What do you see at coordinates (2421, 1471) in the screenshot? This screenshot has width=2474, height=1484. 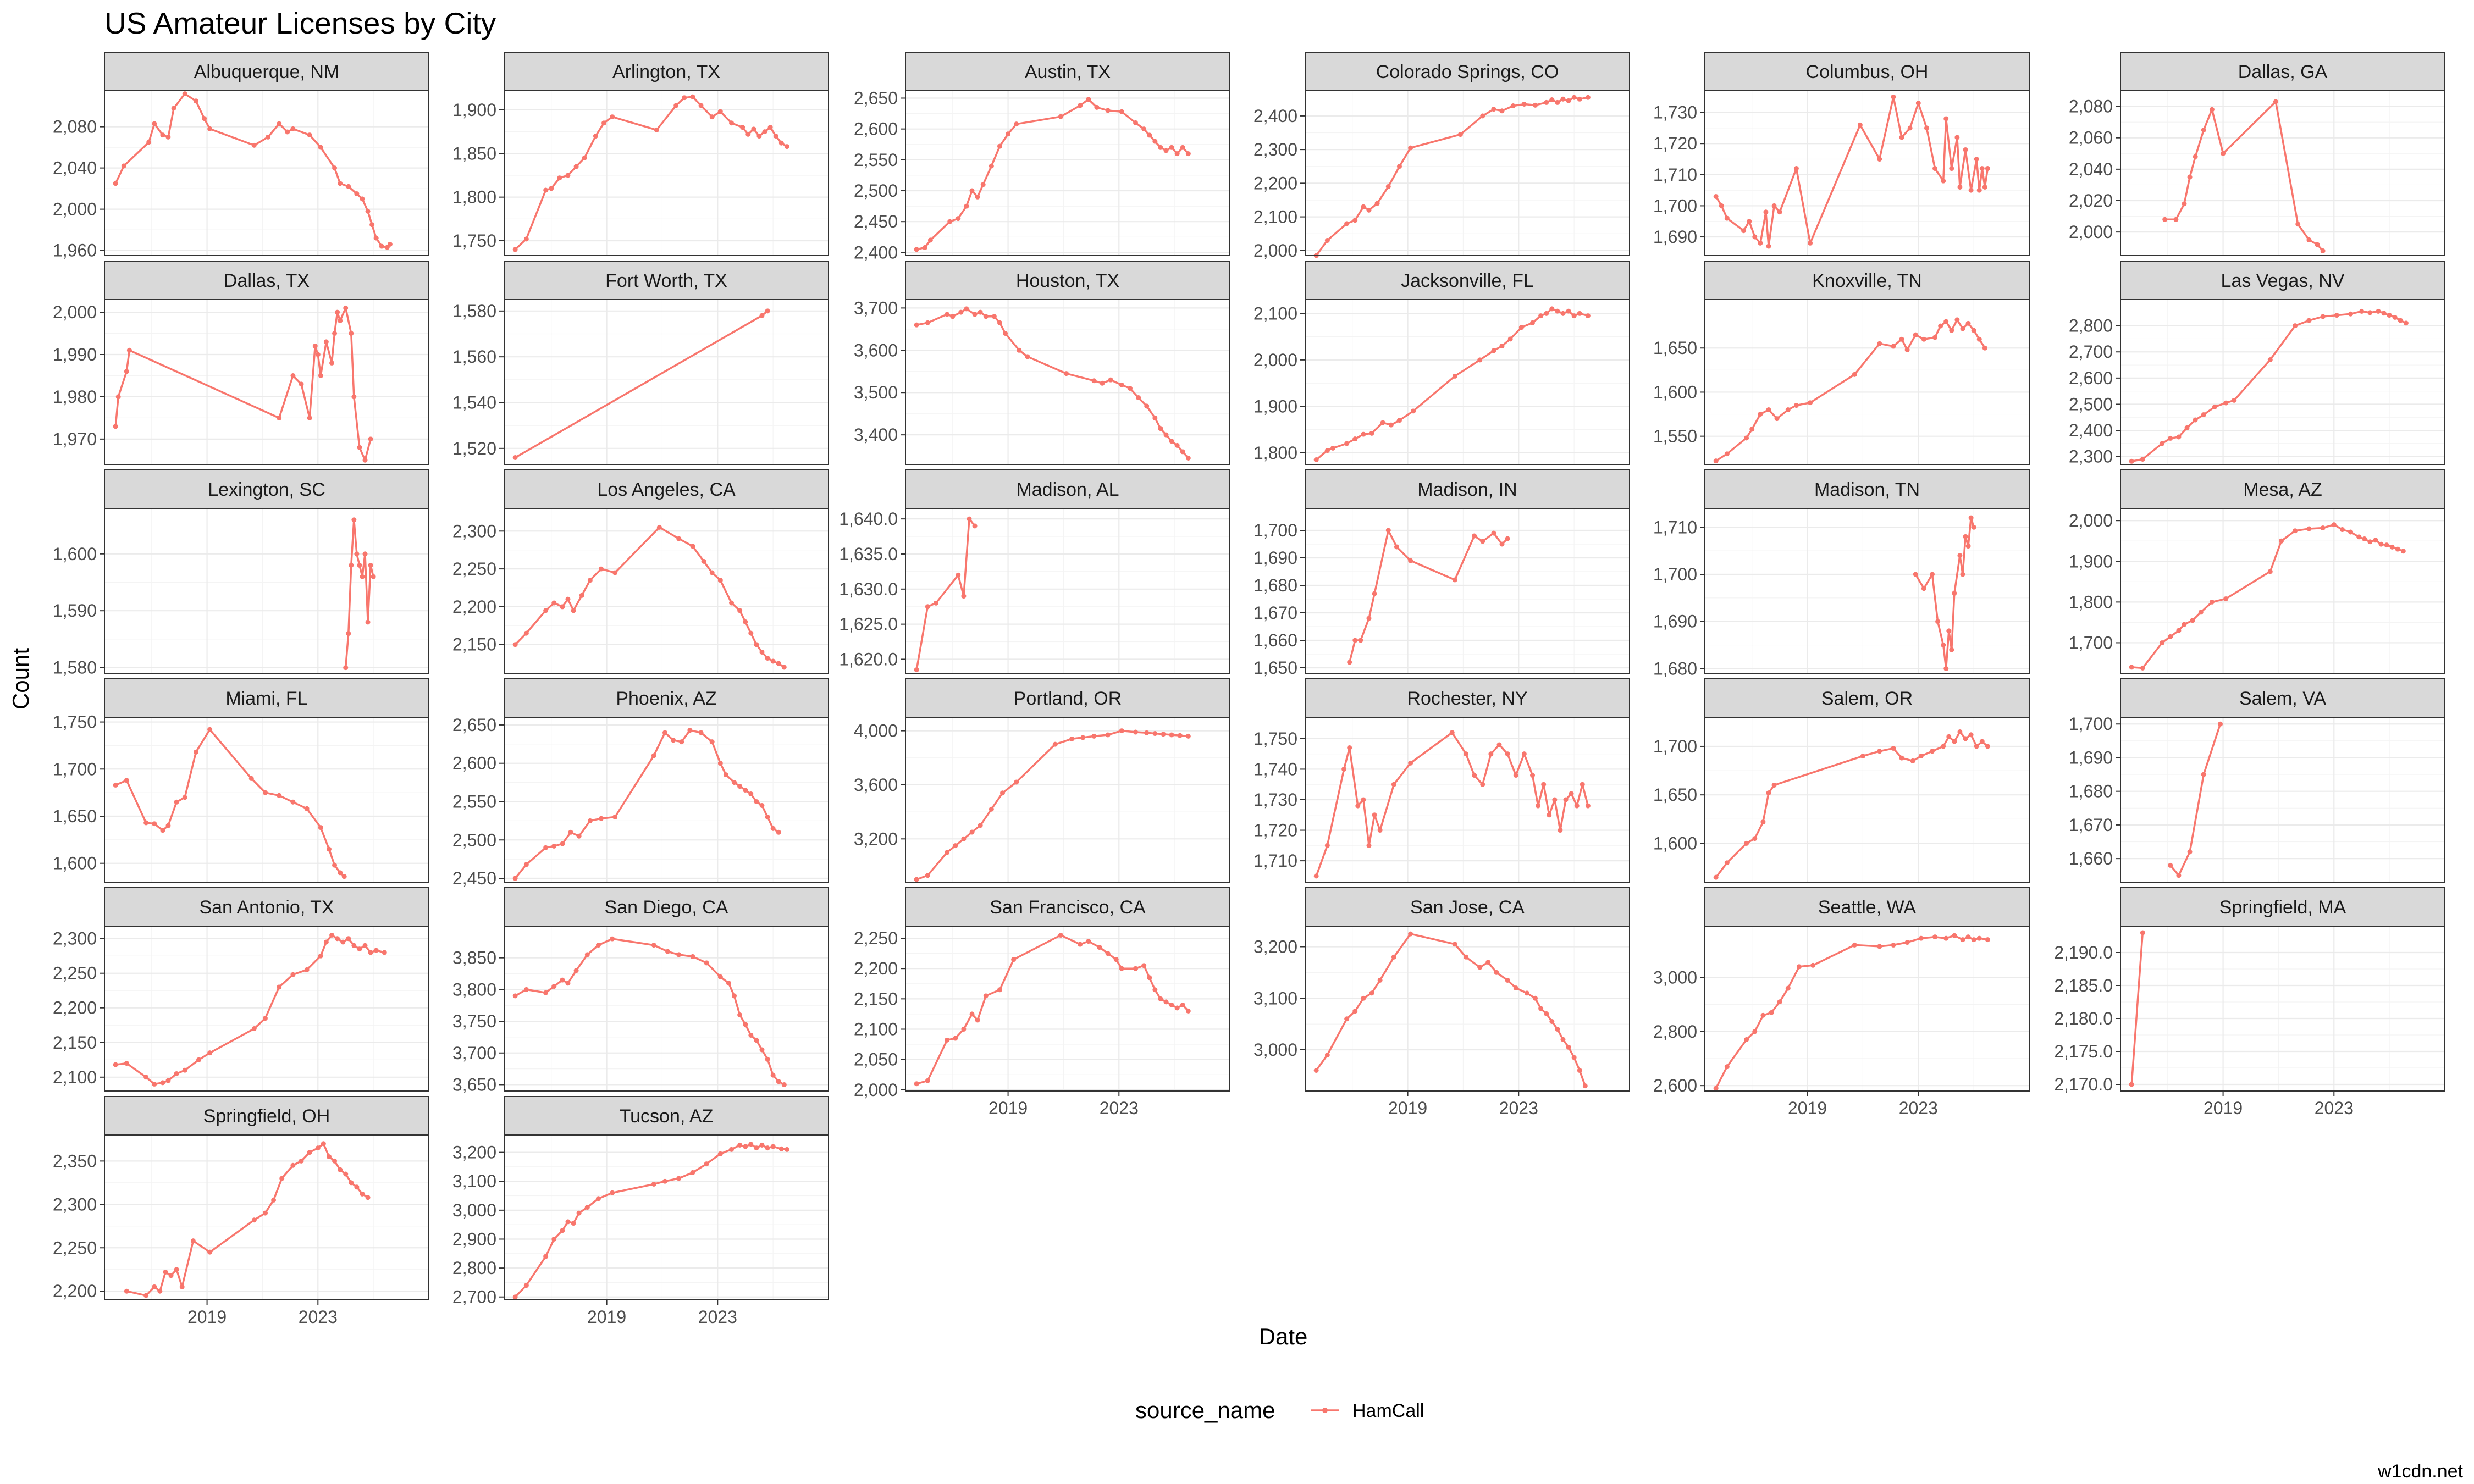 I see `watermark: w1cdn.net` at bounding box center [2421, 1471].